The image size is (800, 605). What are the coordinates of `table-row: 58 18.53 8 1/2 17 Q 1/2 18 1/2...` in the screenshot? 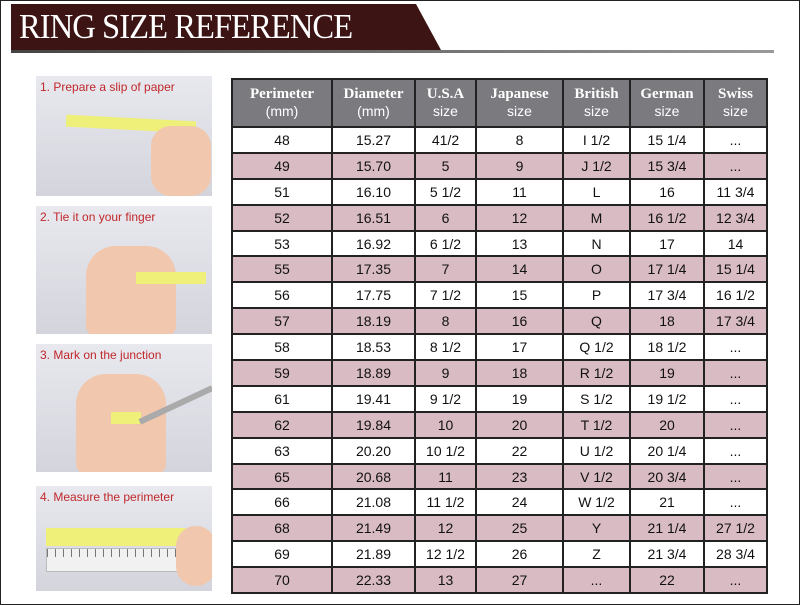 It's located at (499, 347).